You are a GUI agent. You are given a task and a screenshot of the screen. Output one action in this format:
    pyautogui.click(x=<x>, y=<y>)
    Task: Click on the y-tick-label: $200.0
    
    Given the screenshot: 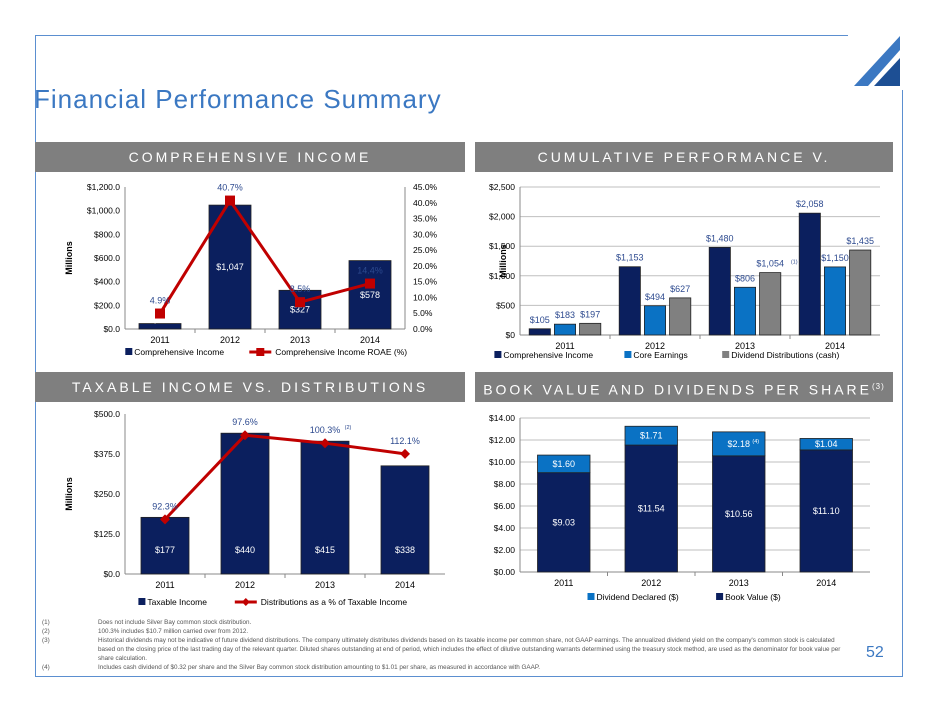 What is the action you would take?
    pyautogui.click(x=107, y=305)
    